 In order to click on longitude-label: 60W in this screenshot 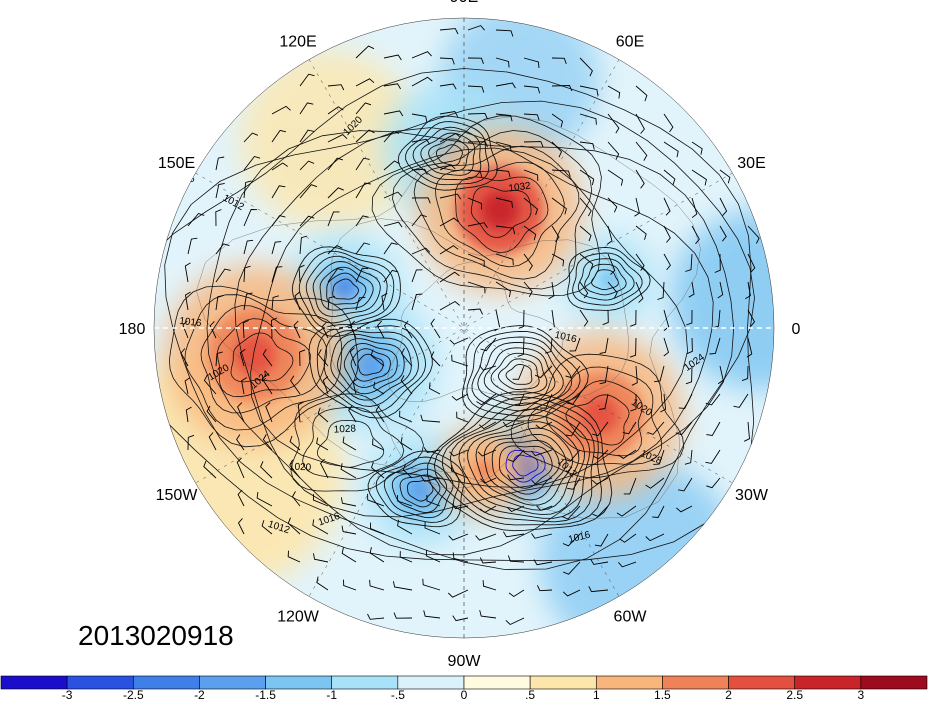, I will do `click(631, 617)`.